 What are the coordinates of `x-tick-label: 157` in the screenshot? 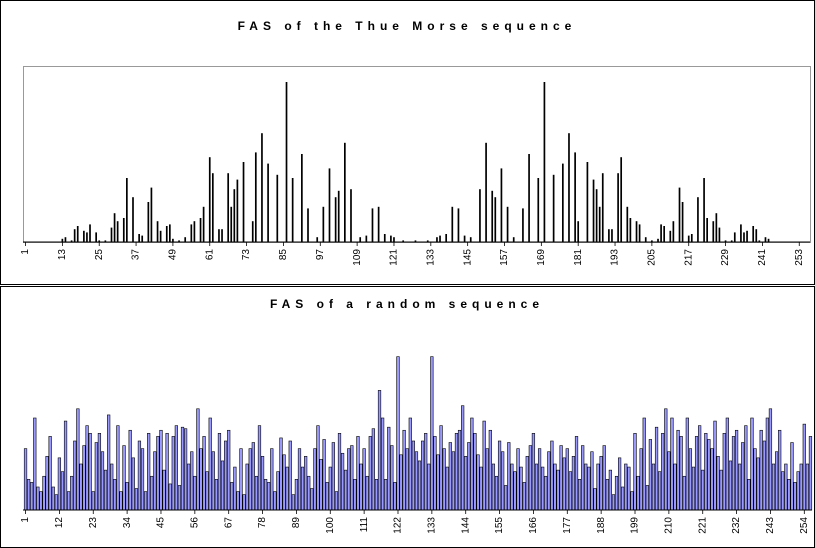 It's located at (504, 257).